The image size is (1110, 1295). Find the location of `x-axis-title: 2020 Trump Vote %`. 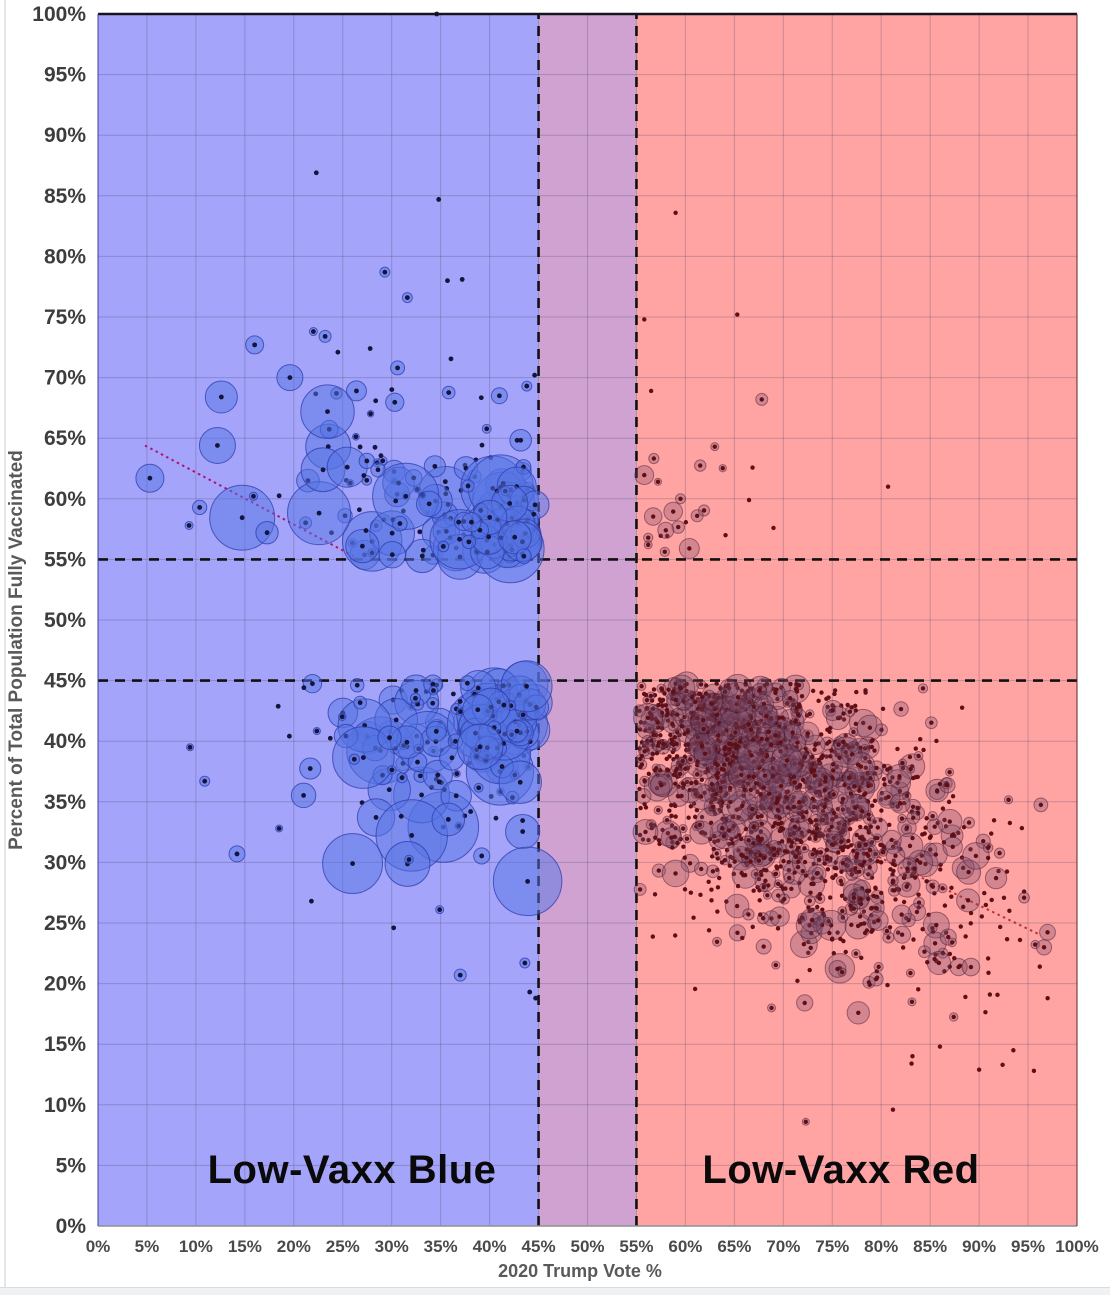

x-axis-title: 2020 Trump Vote % is located at coordinates (580, 1271).